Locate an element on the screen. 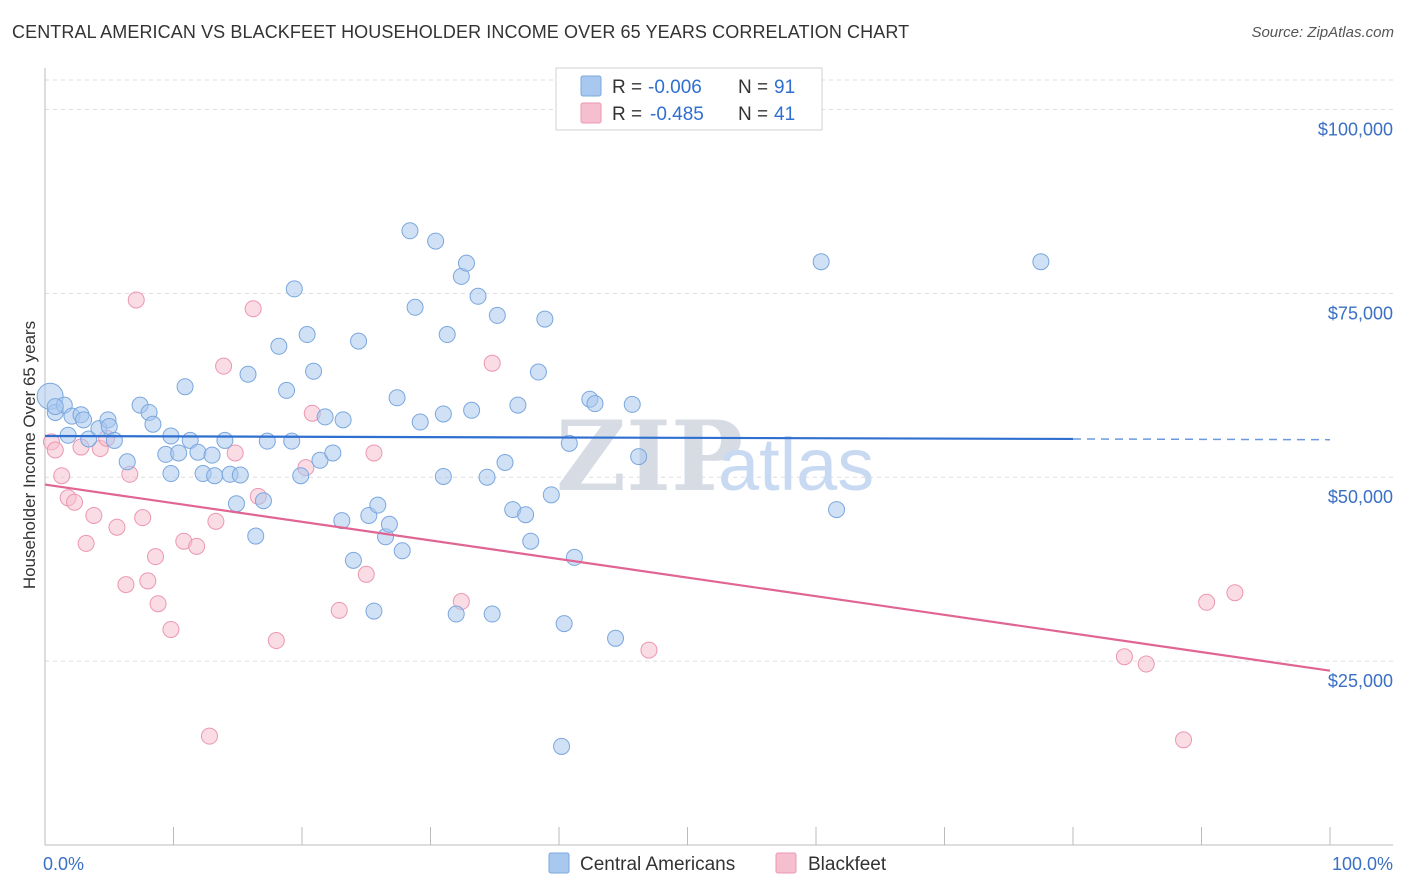  watermark-zip: ZIP is located at coordinates (649, 456).